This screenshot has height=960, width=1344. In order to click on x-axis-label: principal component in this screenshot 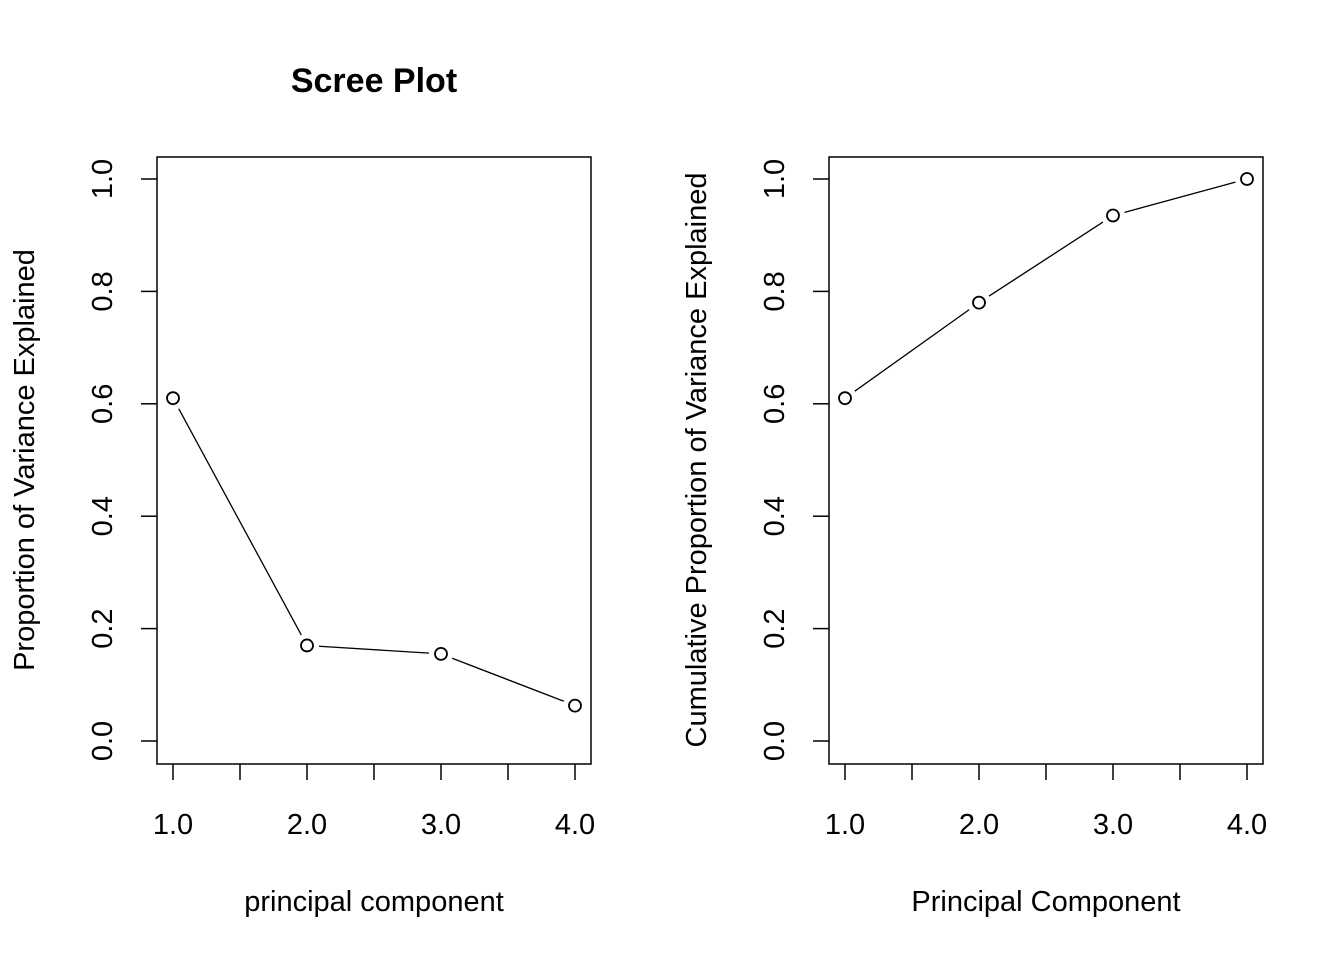, I will do `click(374, 902)`.